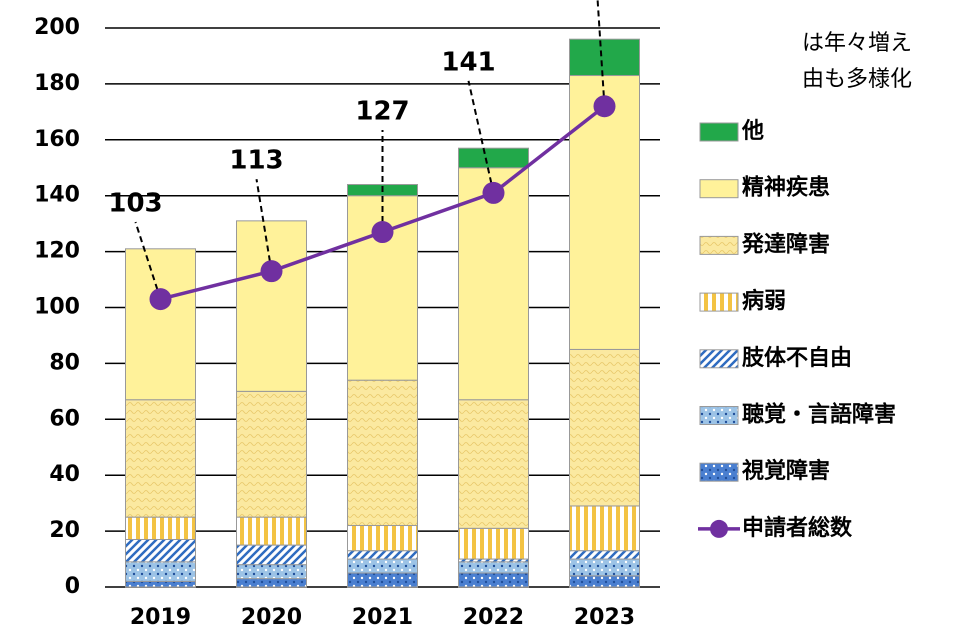  What do you see at coordinates (604, 617) in the screenshot?
I see `x-tick-label: 2023` at bounding box center [604, 617].